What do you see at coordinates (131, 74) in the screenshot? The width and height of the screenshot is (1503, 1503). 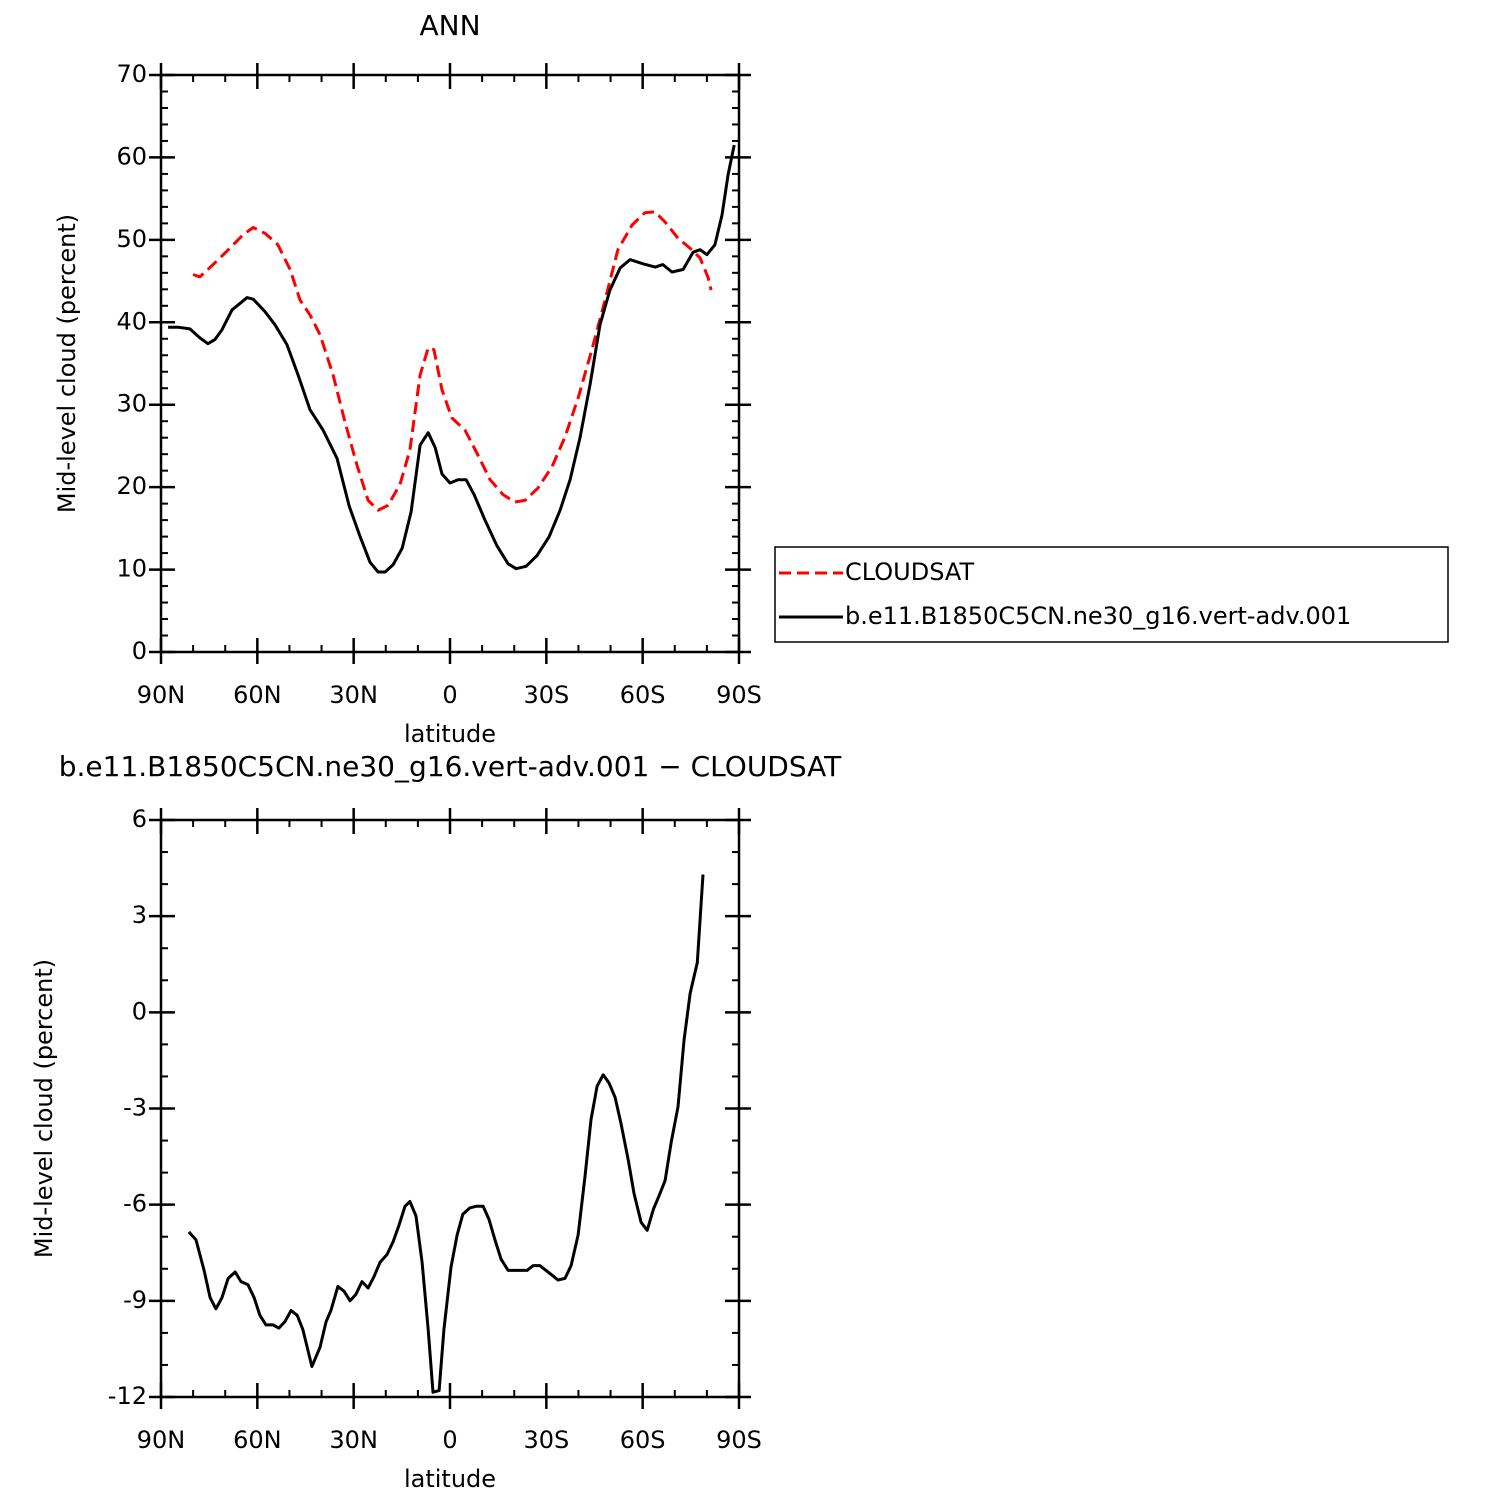 I see `y-tick-label: 70` at bounding box center [131, 74].